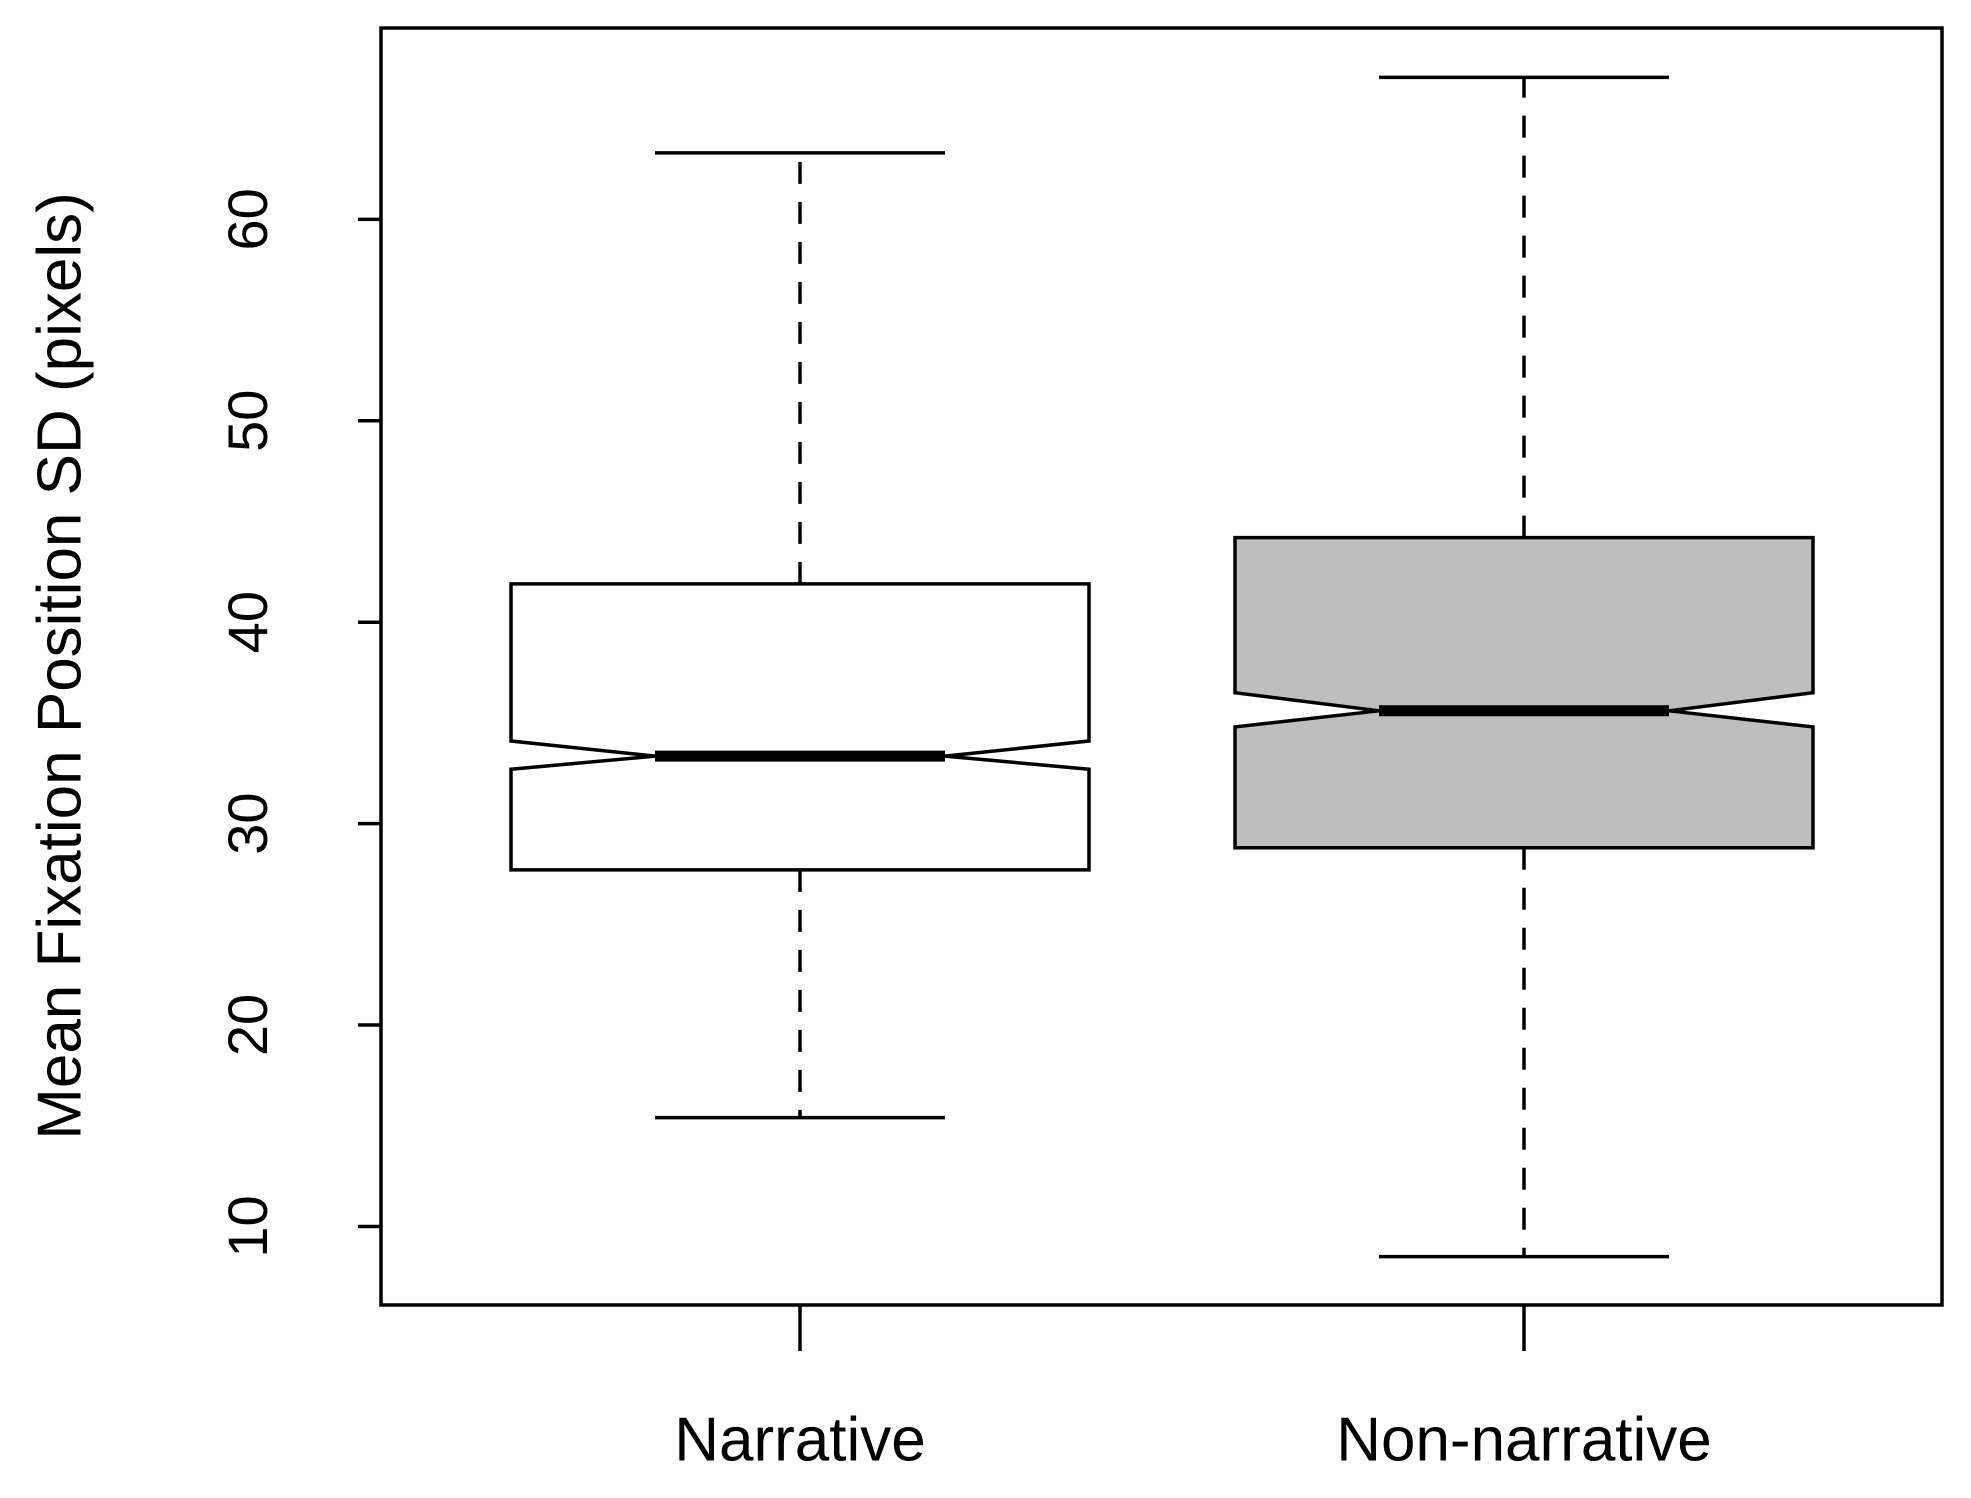  What do you see at coordinates (247, 823) in the screenshot?
I see `y-tick-label: 30` at bounding box center [247, 823].